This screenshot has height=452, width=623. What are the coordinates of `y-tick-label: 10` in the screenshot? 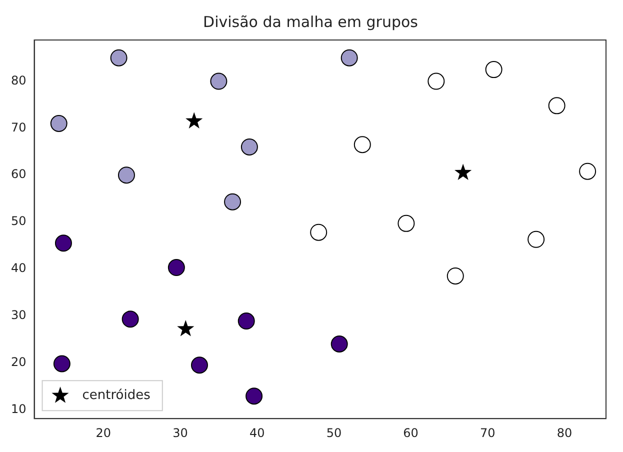 It's located at (18, 409).